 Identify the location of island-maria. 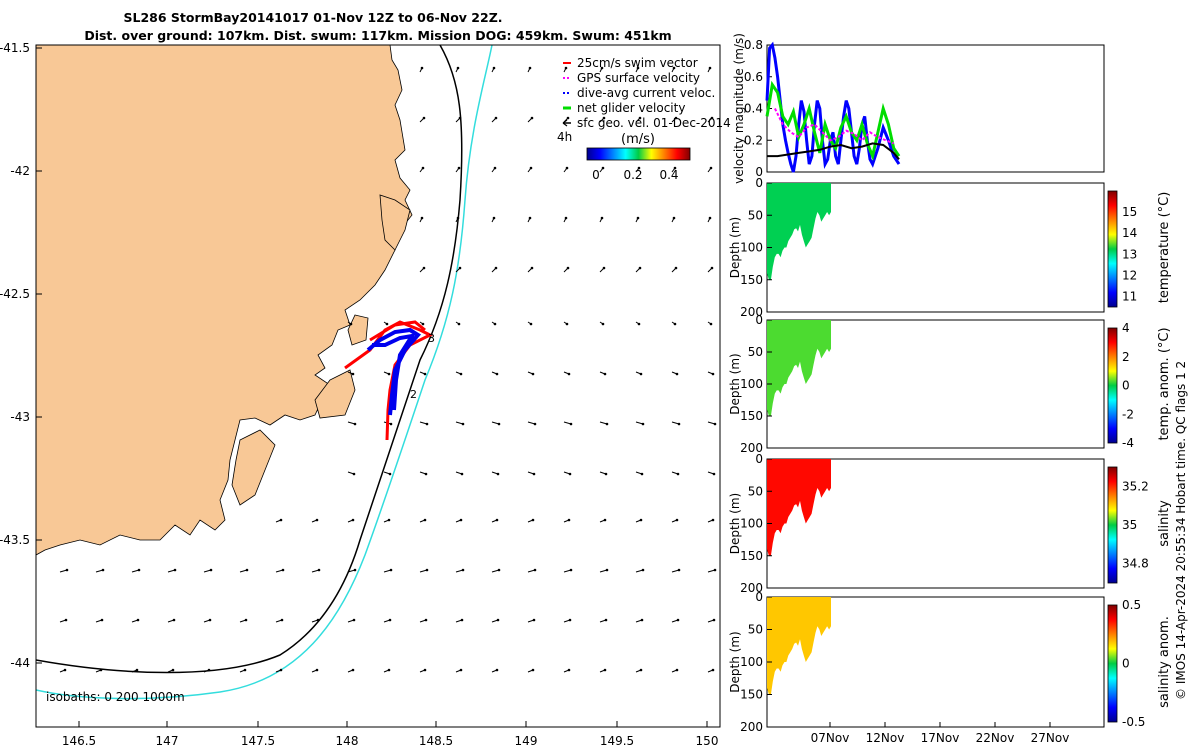
(395, 222).